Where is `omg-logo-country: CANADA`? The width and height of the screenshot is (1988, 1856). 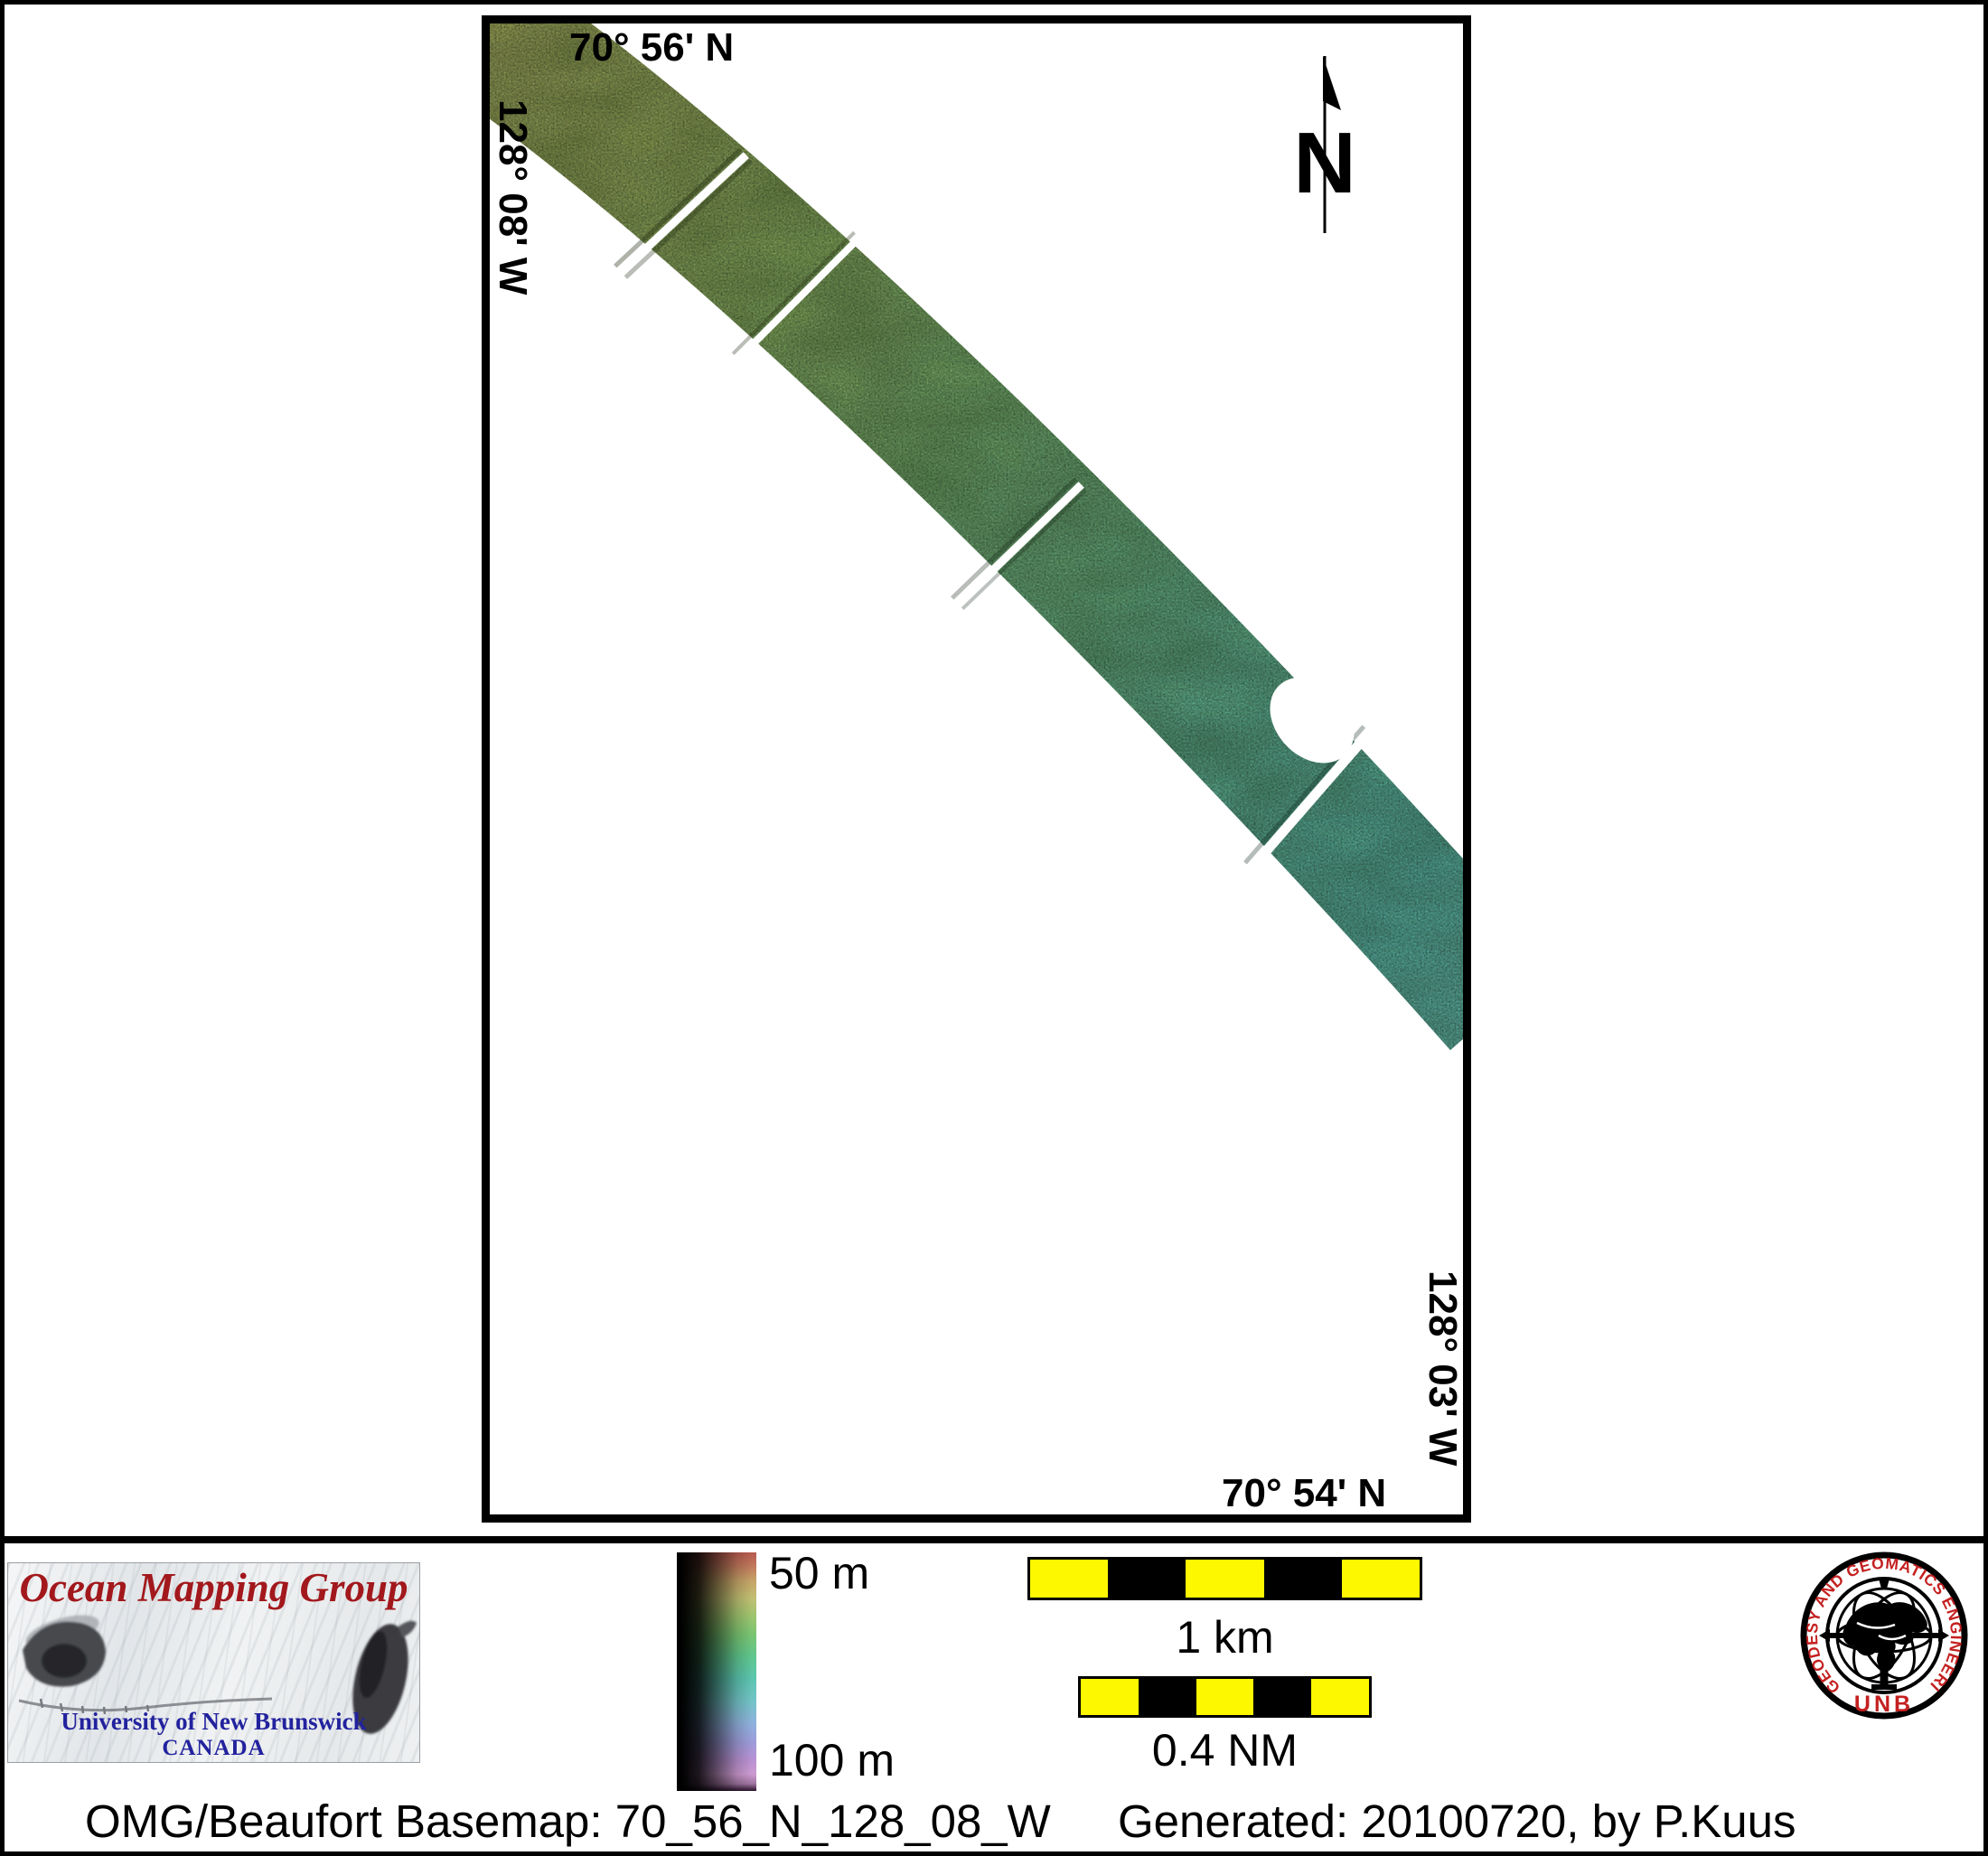
omg-logo-country: CANADA is located at coordinates (214, 1748).